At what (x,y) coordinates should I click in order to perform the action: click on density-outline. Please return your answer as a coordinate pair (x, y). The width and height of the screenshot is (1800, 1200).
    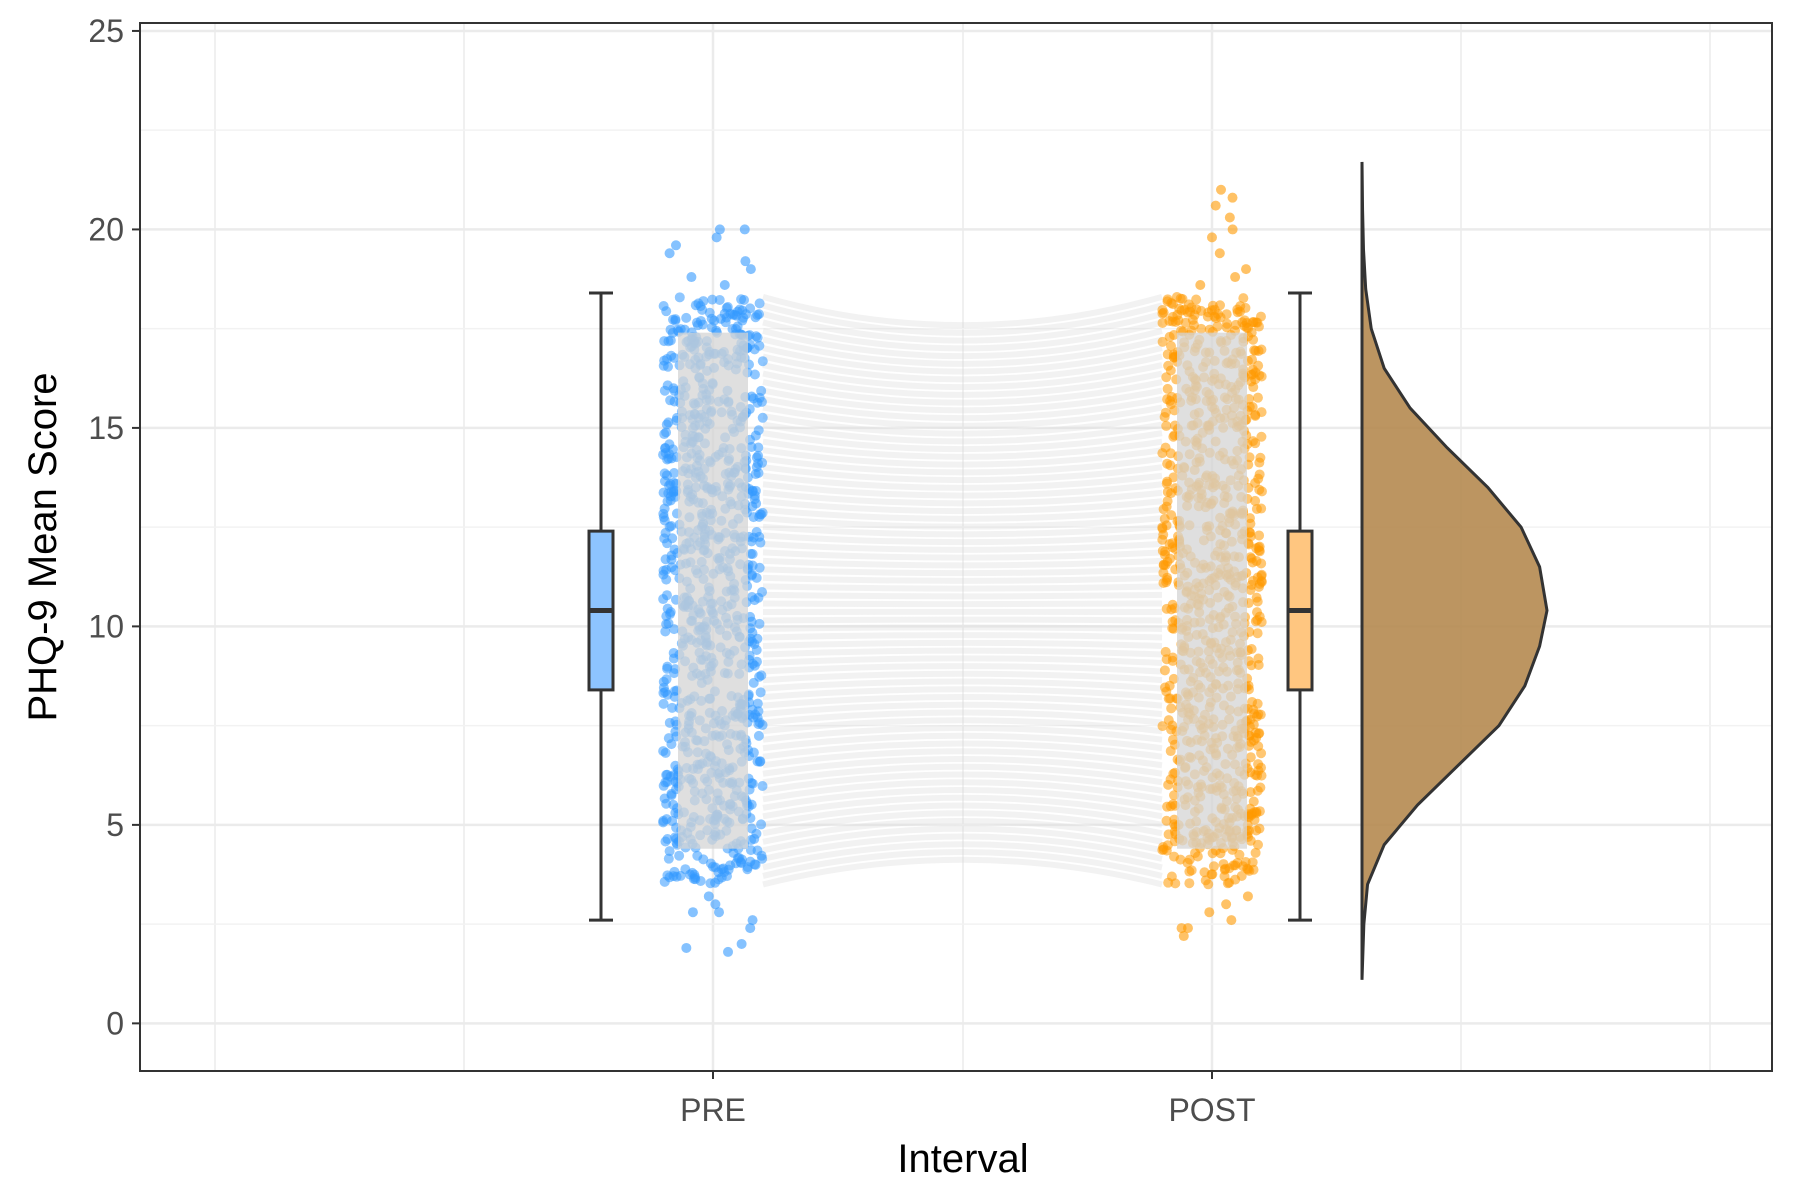
    Looking at the image, I should click on (1454, 570).